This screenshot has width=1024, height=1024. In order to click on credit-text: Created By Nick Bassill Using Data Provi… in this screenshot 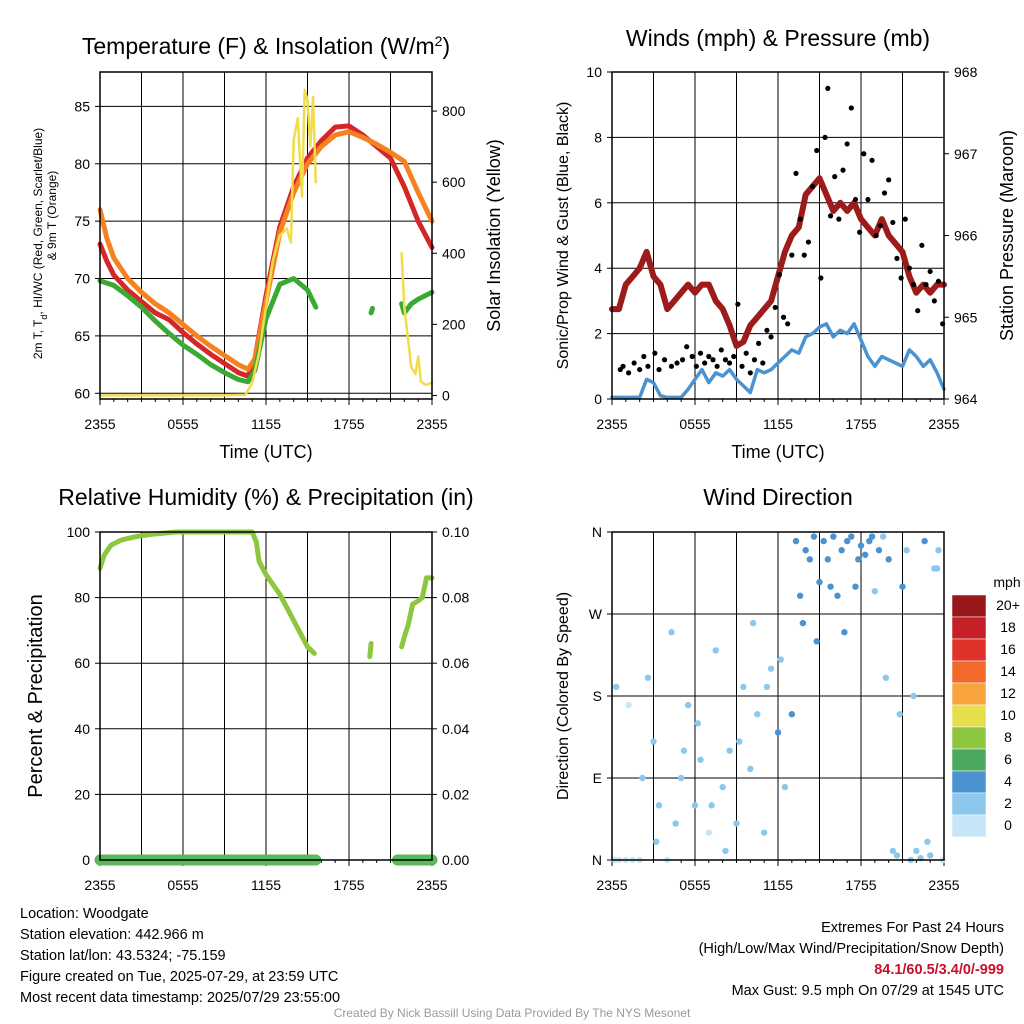, I will do `click(512, 1013)`.